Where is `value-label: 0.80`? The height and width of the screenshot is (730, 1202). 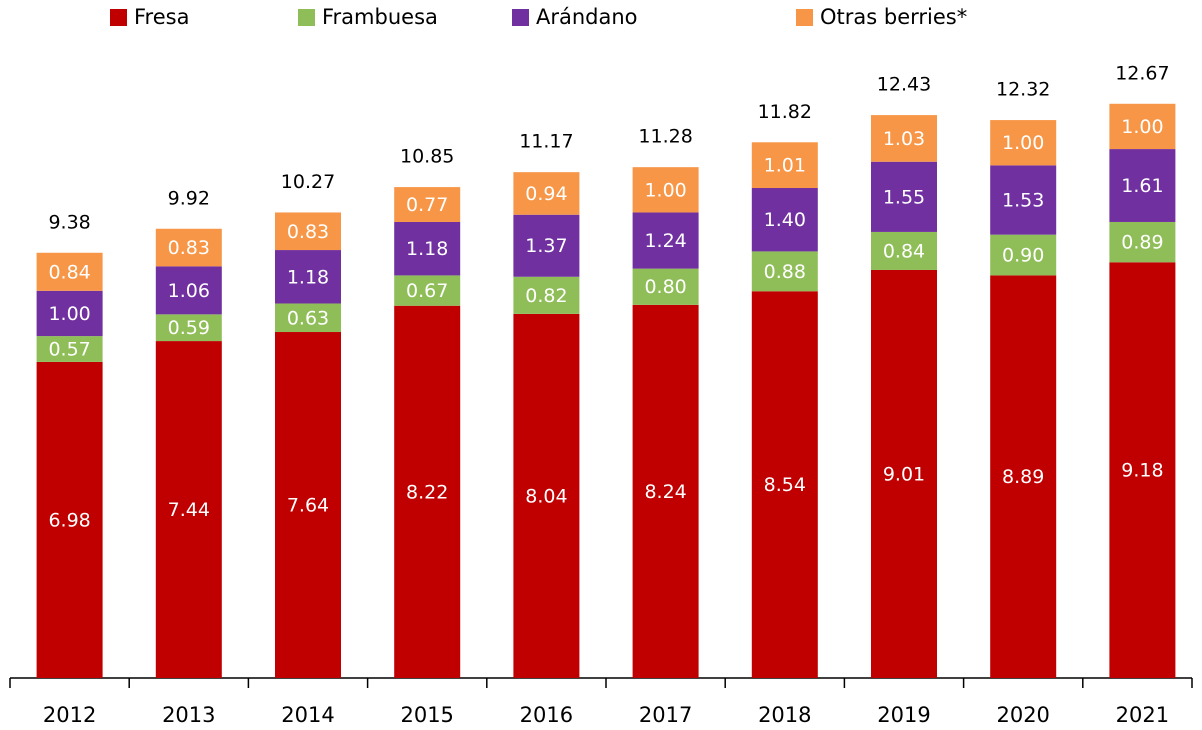 value-label: 0.80 is located at coordinates (665, 287).